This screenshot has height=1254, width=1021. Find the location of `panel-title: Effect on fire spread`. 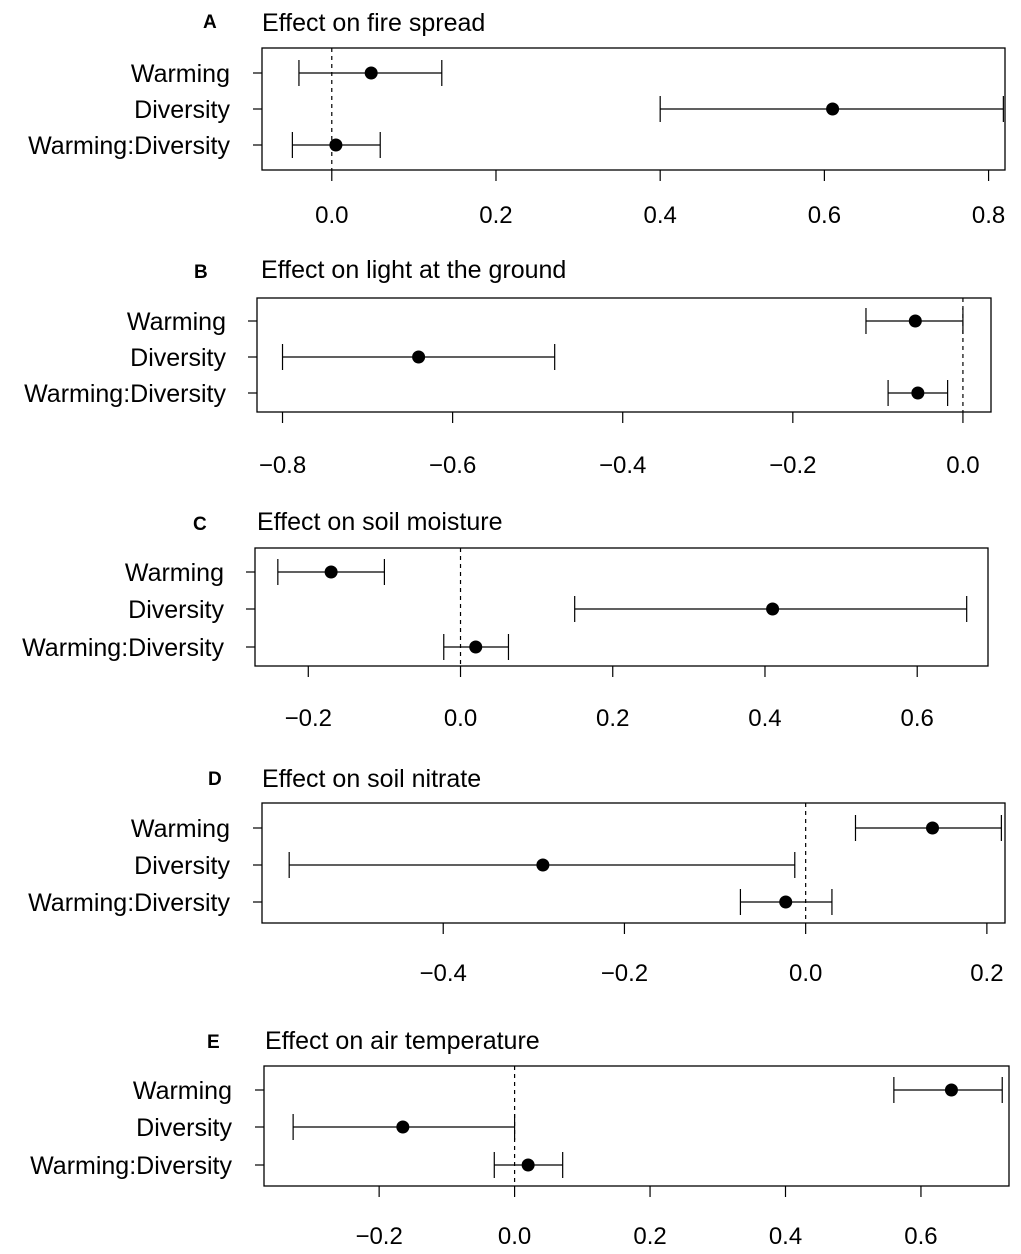

panel-title: Effect on fire spread is located at coordinates (373, 23).